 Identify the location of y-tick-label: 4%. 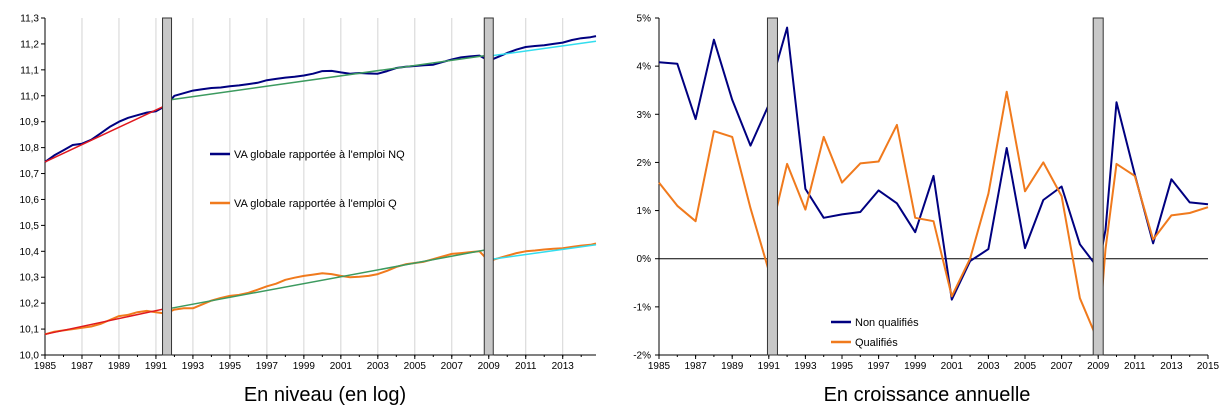
(644, 67).